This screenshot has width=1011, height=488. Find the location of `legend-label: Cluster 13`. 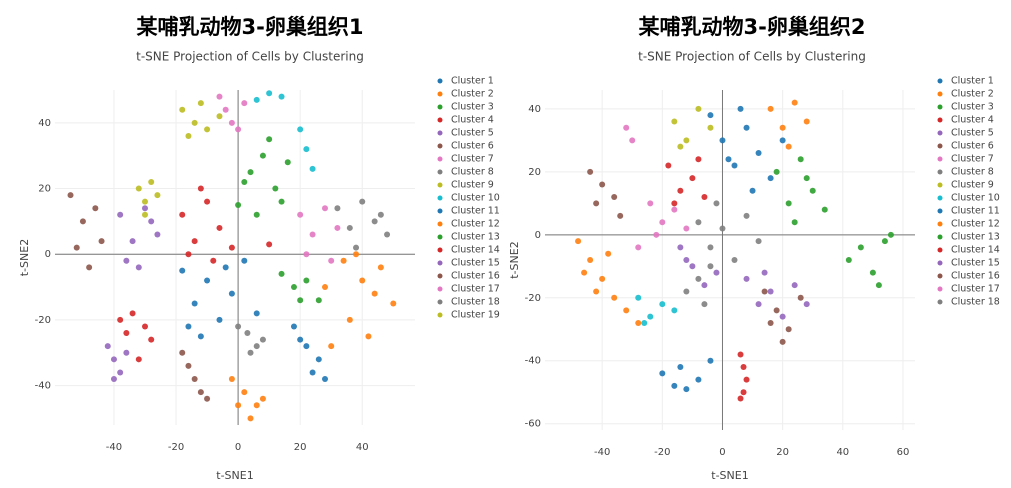

legend-label: Cluster 13 is located at coordinates (975, 237).